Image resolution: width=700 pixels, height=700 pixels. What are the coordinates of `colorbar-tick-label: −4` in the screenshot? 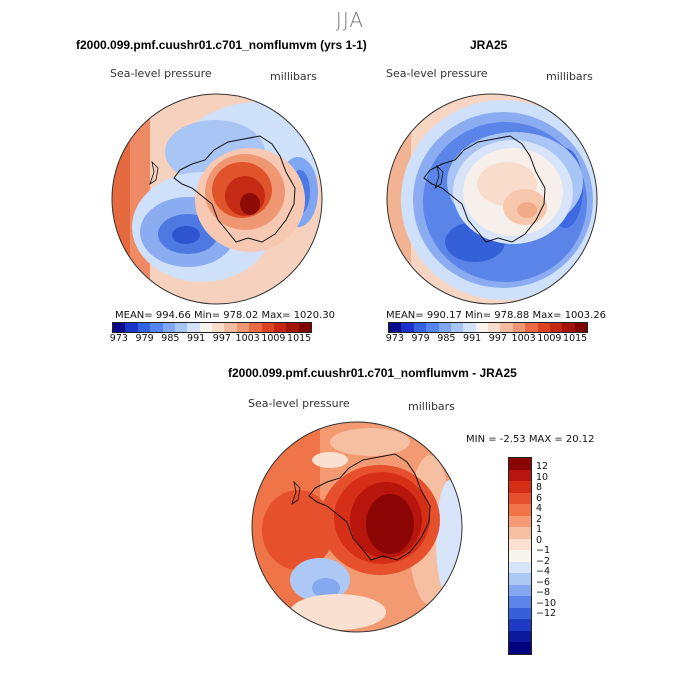 It's located at (543, 571).